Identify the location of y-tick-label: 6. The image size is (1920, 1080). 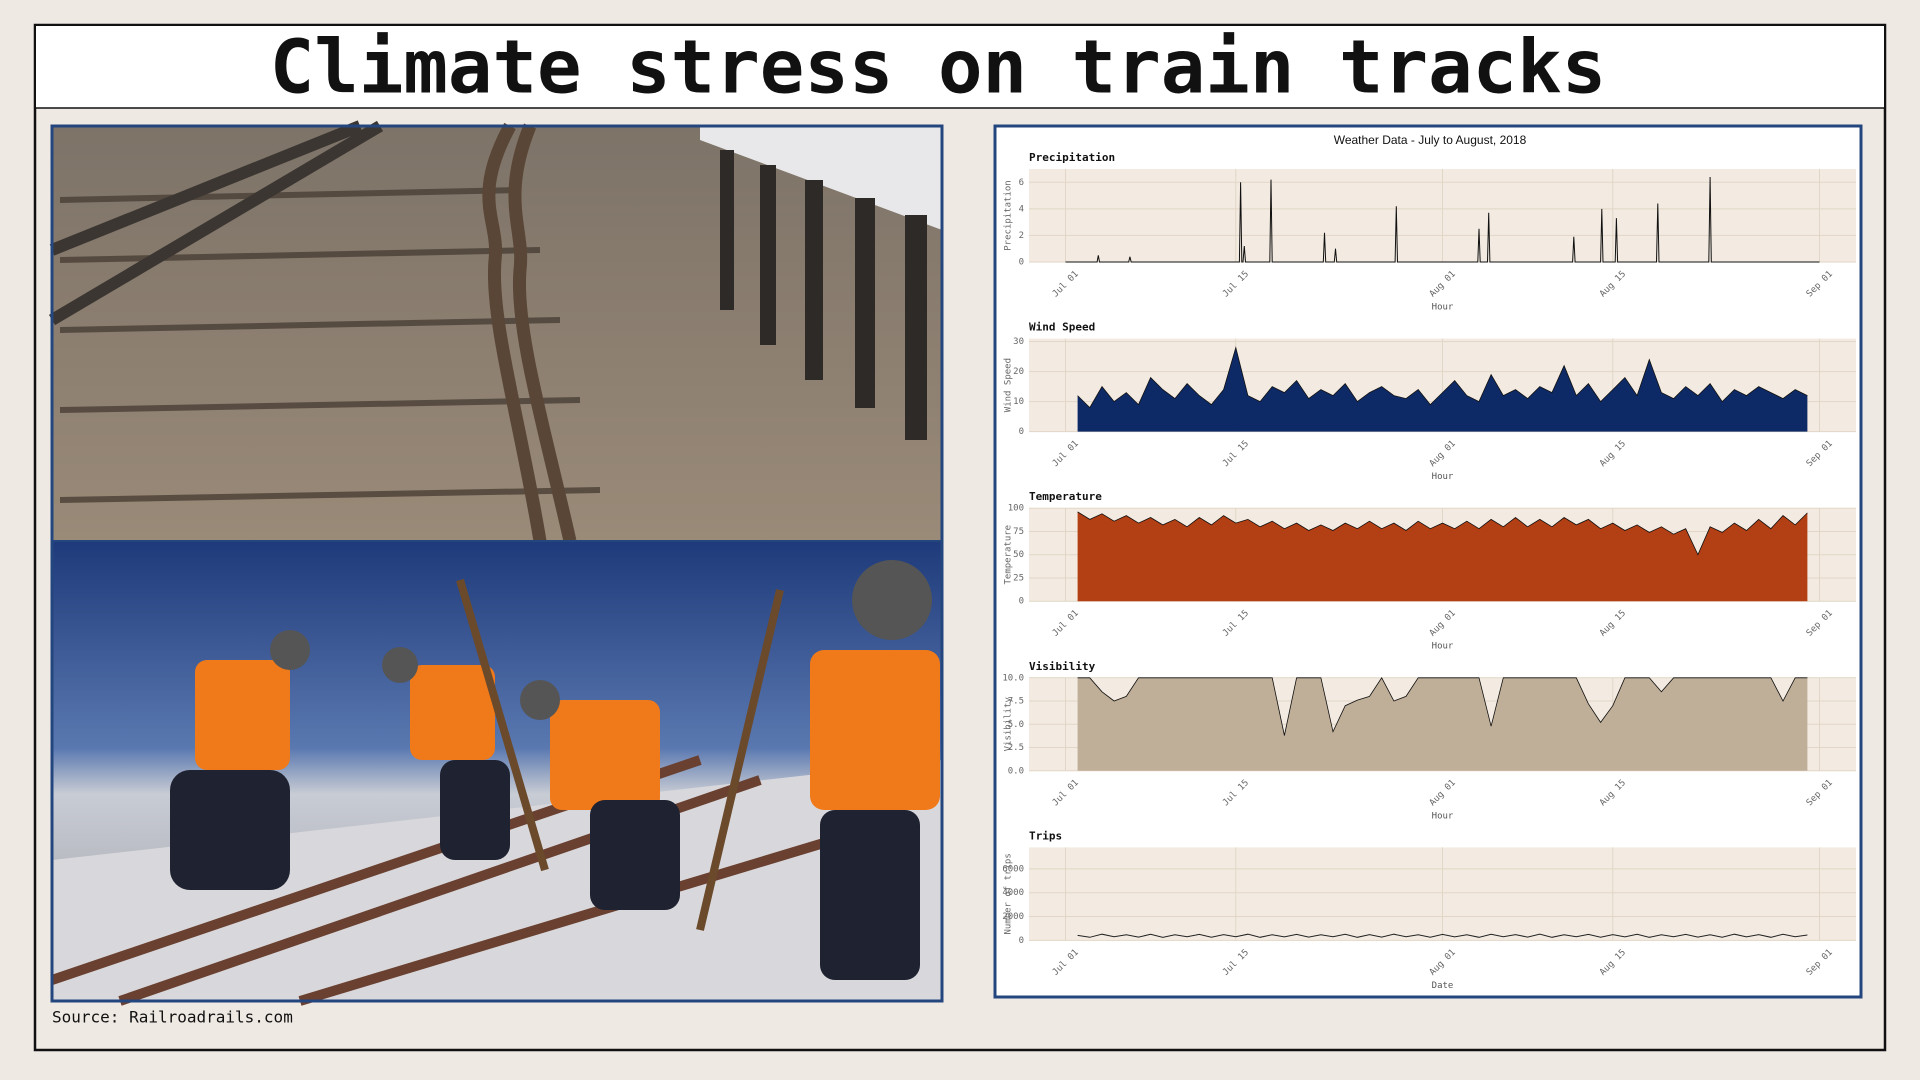
(1021, 183).